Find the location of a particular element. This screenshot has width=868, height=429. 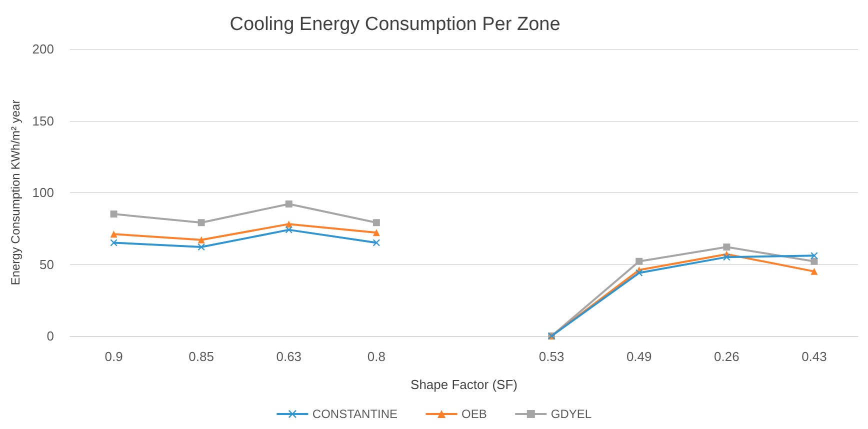

y-tick-label: 100 is located at coordinates (43, 192).